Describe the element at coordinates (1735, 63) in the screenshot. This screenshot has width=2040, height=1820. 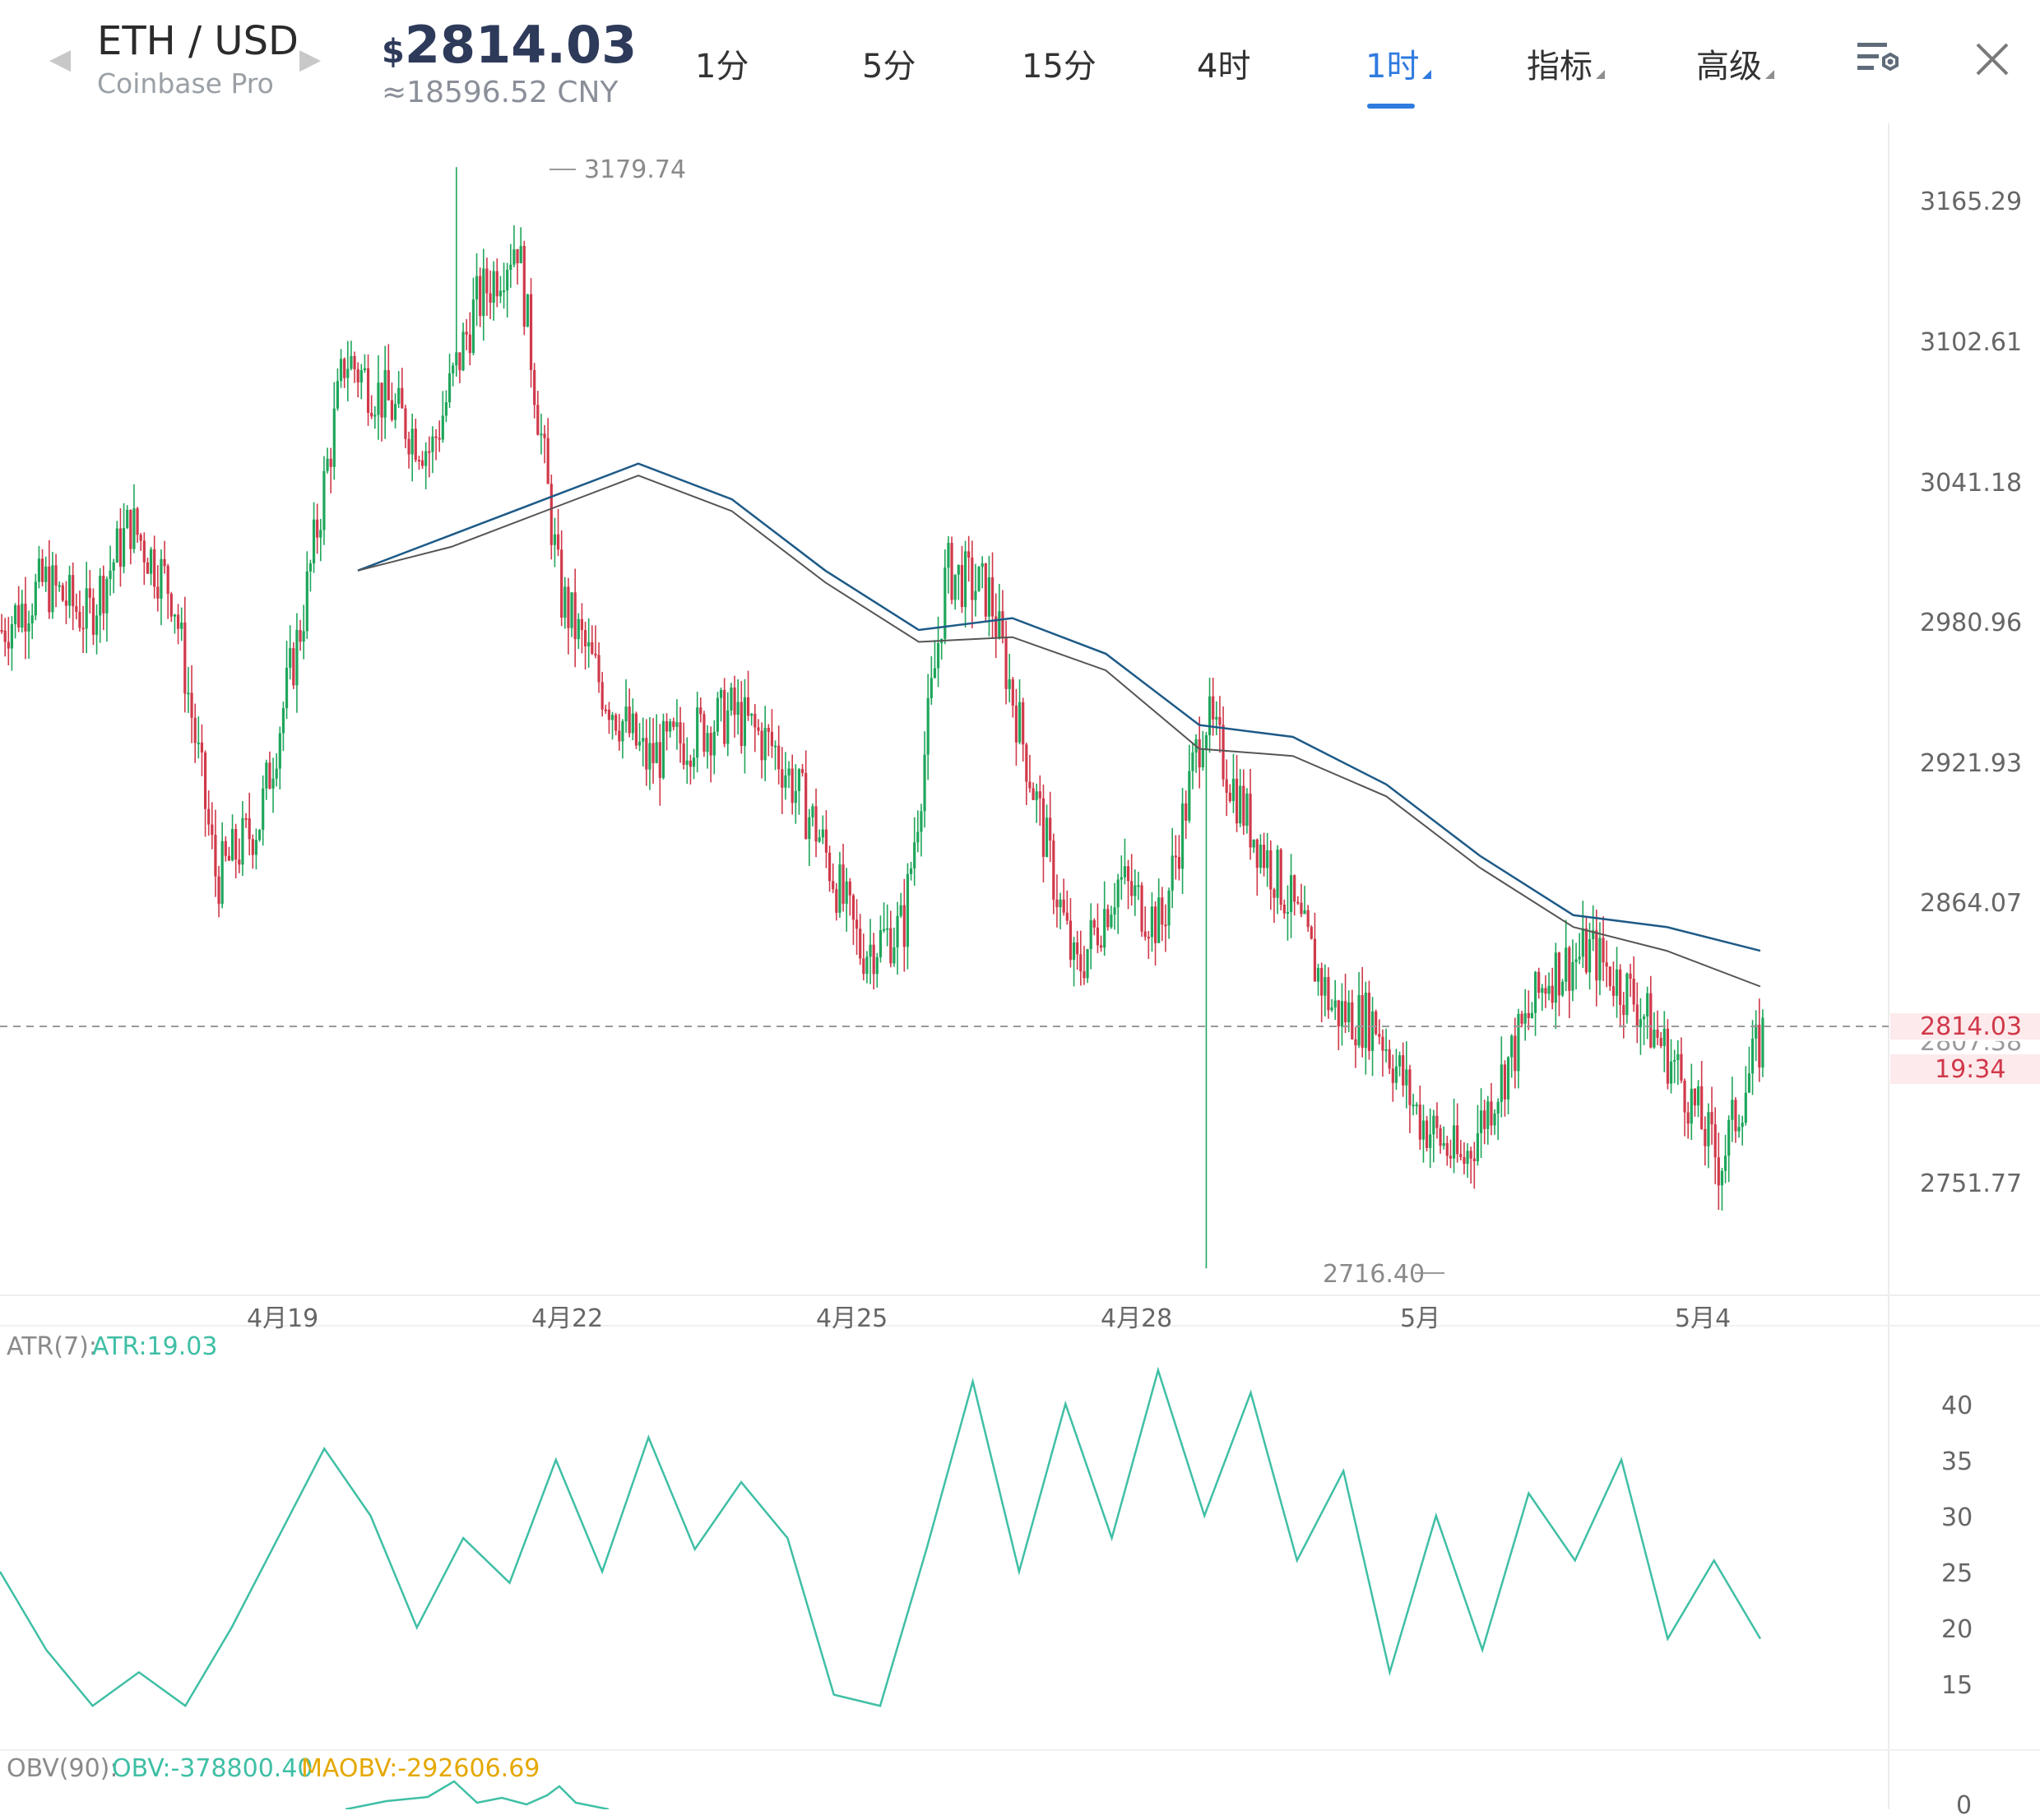
I see `menu-advanced: 高级` at that location.